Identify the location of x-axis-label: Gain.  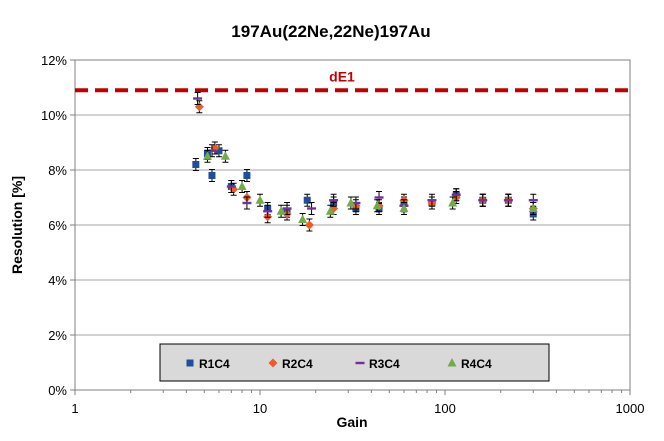
(351, 422).